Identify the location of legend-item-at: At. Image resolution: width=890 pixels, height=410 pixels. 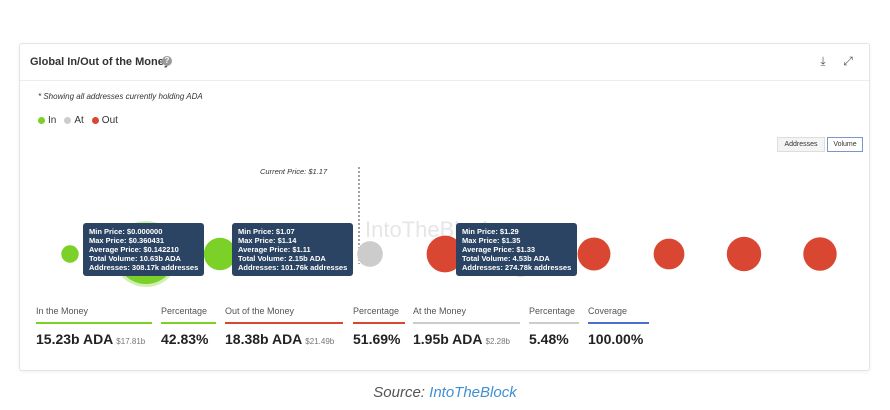
(74, 120).